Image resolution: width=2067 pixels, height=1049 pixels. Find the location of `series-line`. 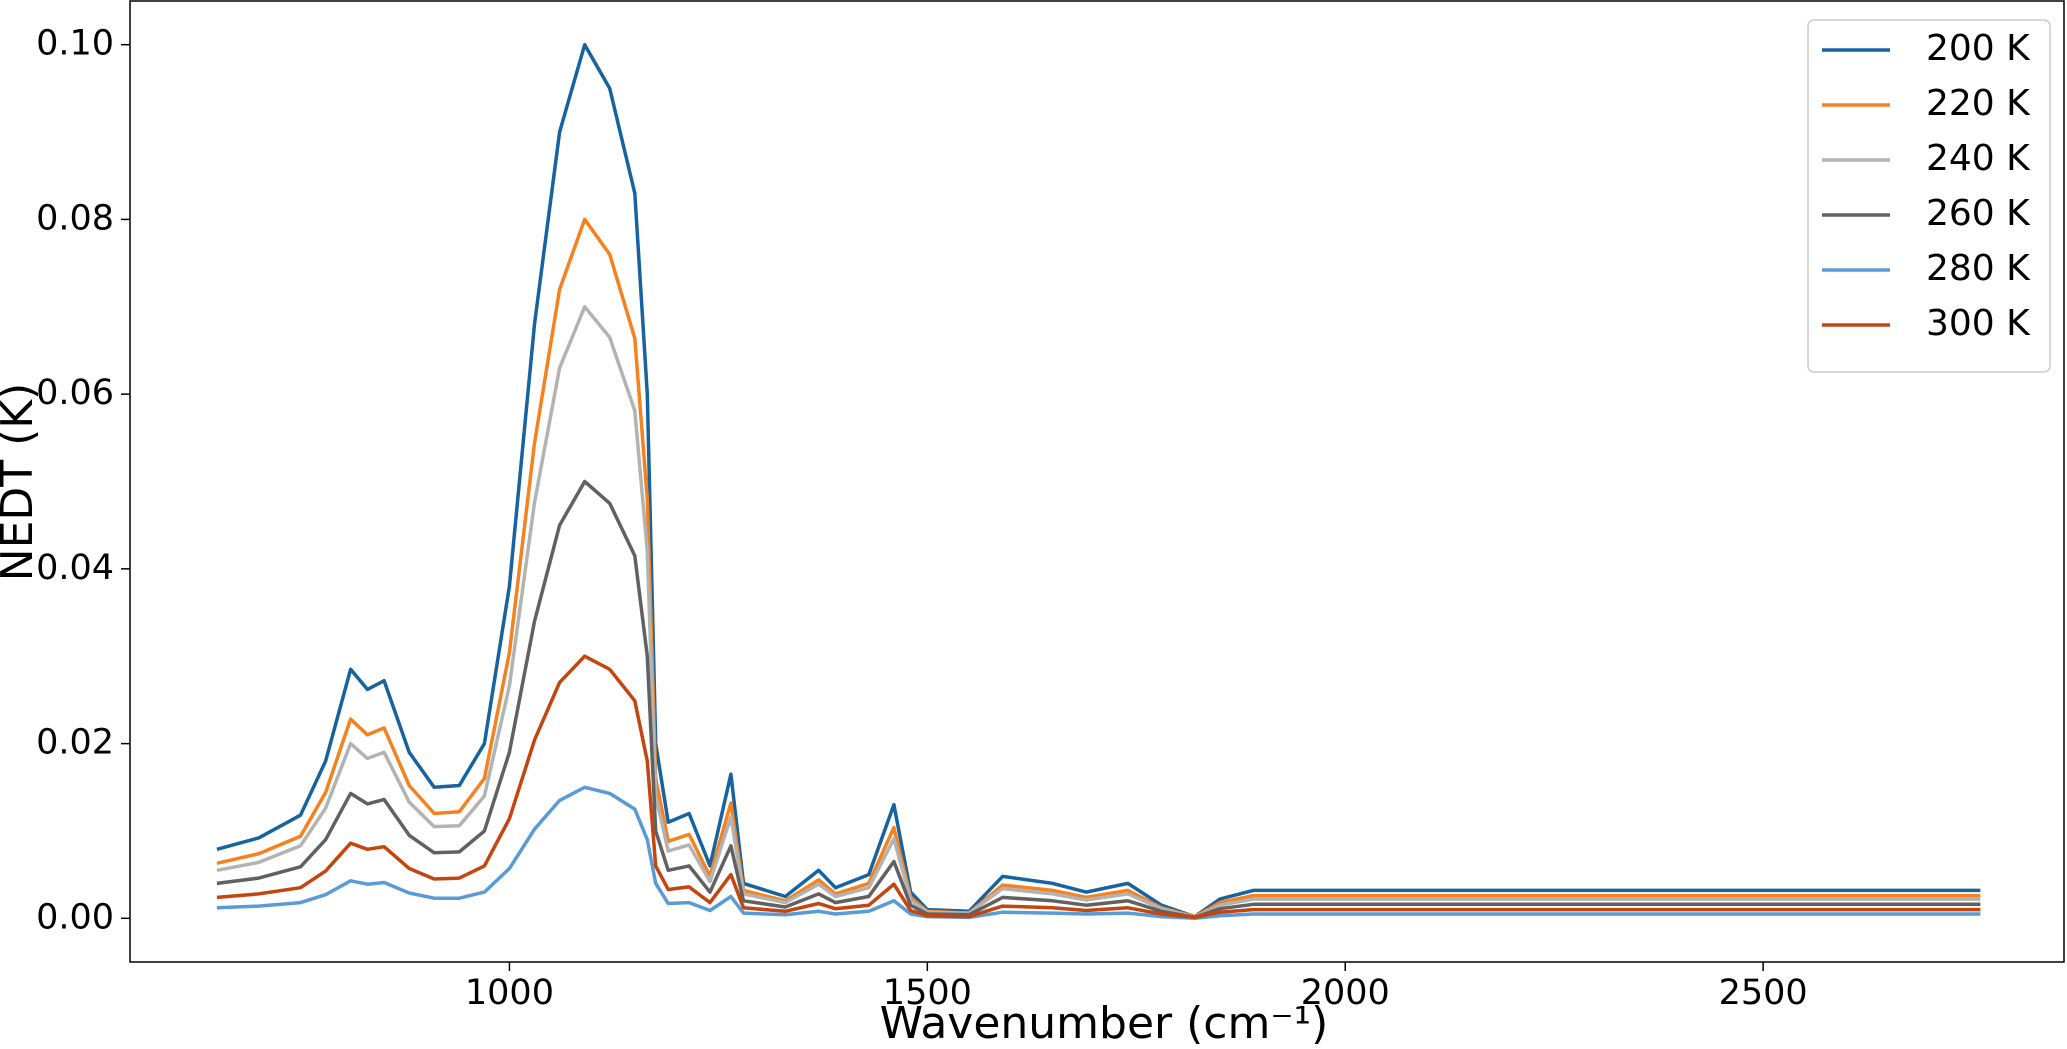

series-line is located at coordinates (1098, 853).